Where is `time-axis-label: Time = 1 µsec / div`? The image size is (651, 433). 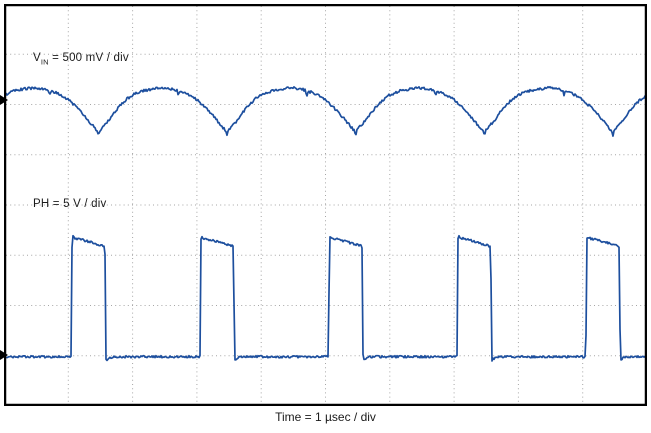 time-axis-label: Time = 1 µsec / div is located at coordinates (325, 417).